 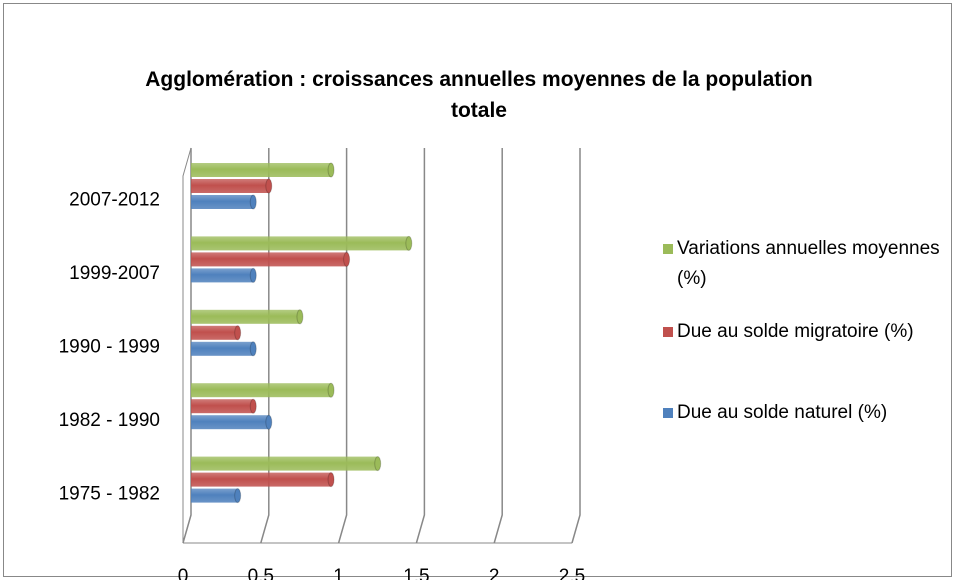 I want to click on legend-label: Variations annuelles moyennes (%), so click(x=808, y=263).